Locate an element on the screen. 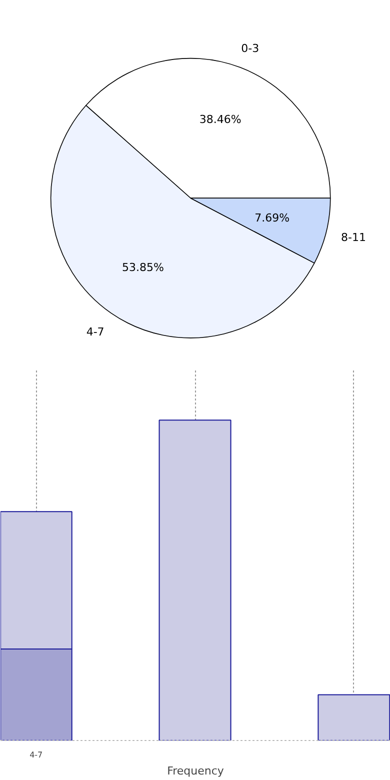 The height and width of the screenshot is (780, 390). data-label: 7.69% is located at coordinates (272, 218).